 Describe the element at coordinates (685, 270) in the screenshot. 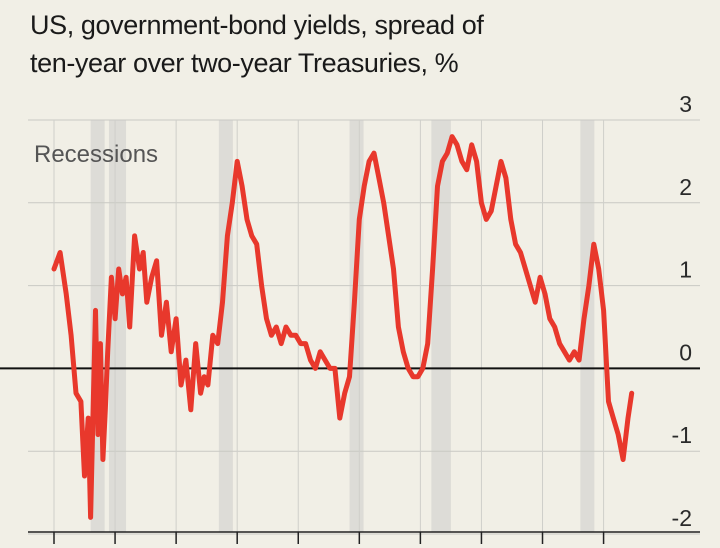

I see `y-tick-label-2: 1` at that location.